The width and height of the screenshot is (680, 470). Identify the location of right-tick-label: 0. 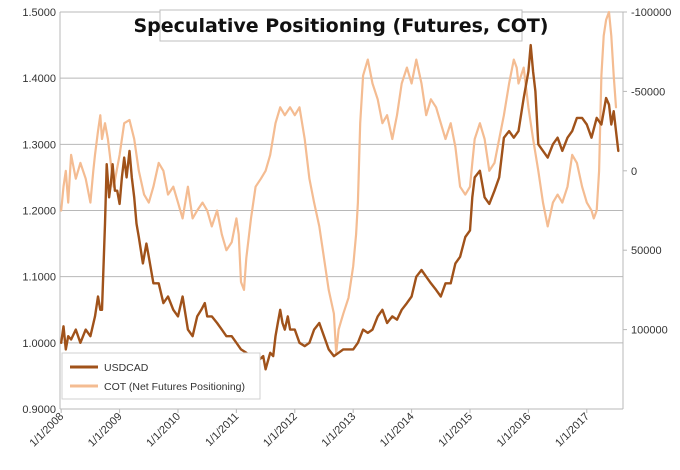
(634, 172).